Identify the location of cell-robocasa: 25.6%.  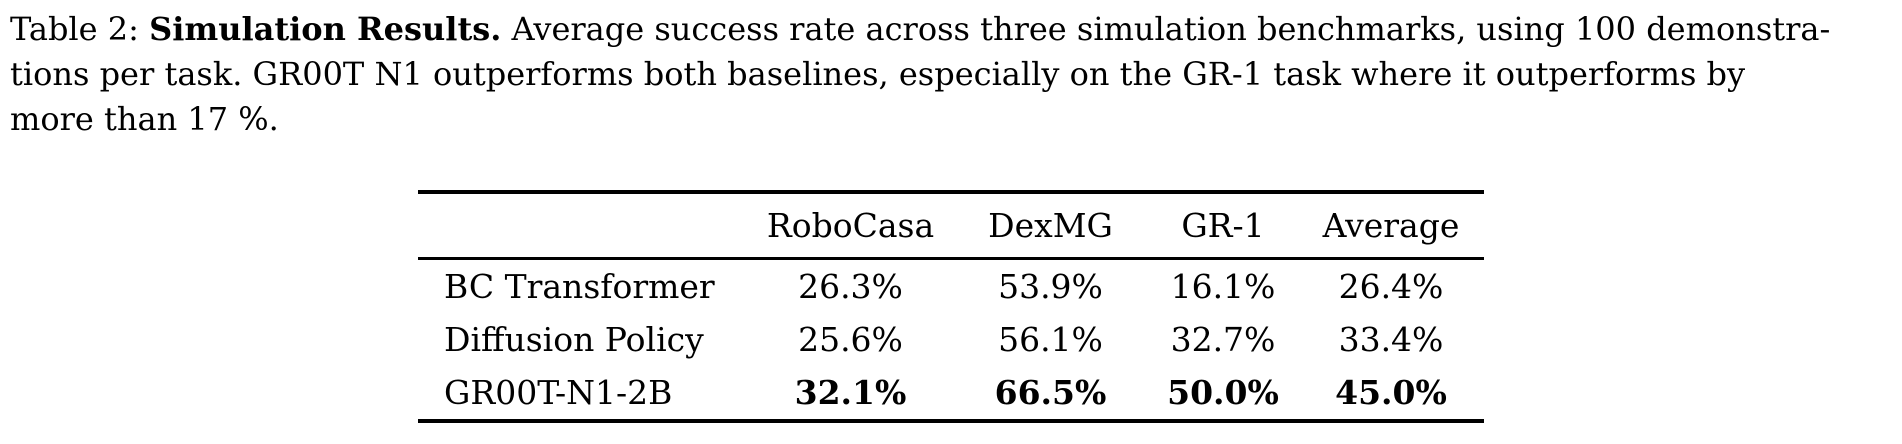
(850, 339).